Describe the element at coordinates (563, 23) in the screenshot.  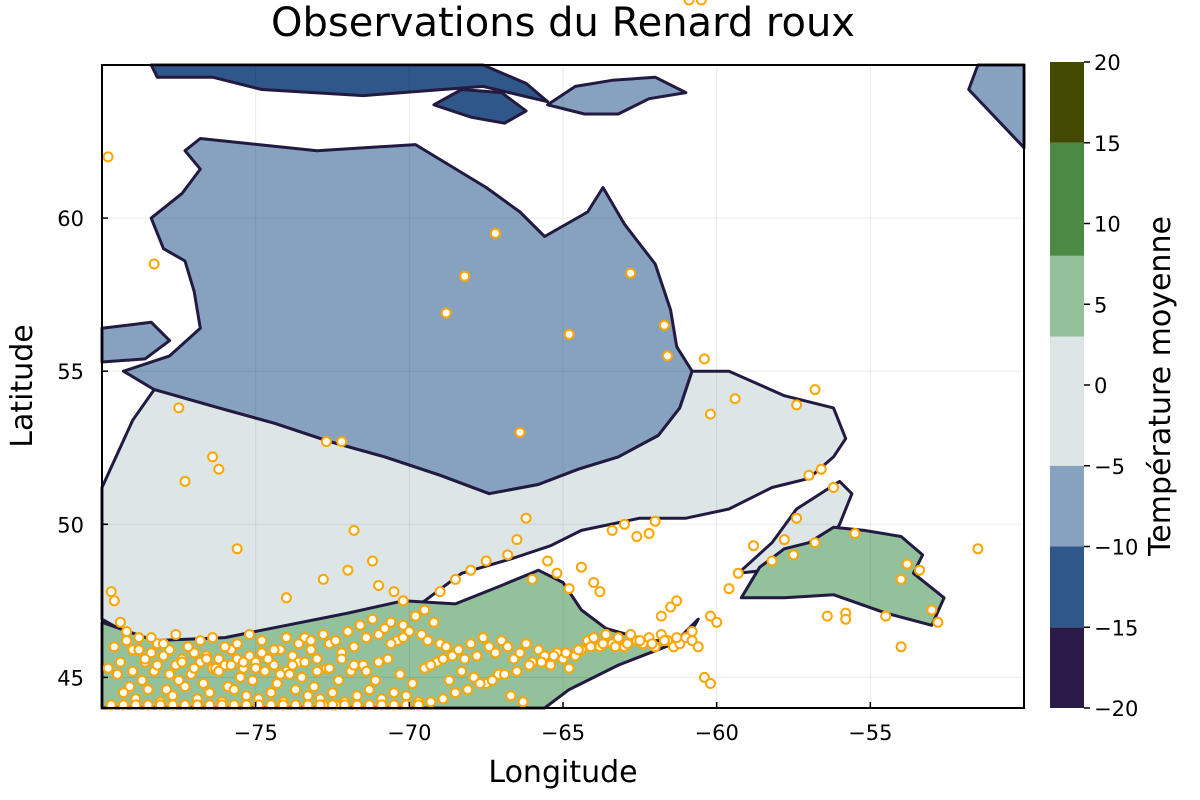
I see `chart-title: Observations du Renard roux` at that location.